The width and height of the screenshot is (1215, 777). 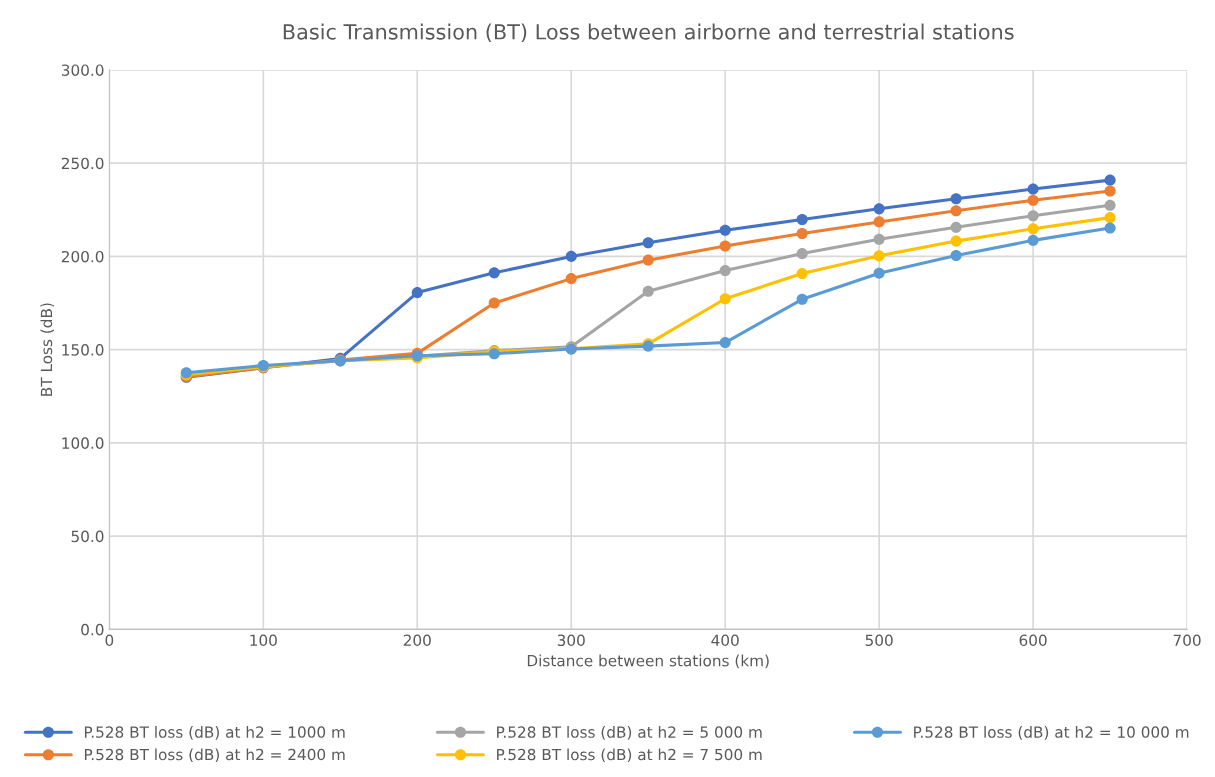 I want to click on x-tick-label: 300, so click(x=571, y=640).